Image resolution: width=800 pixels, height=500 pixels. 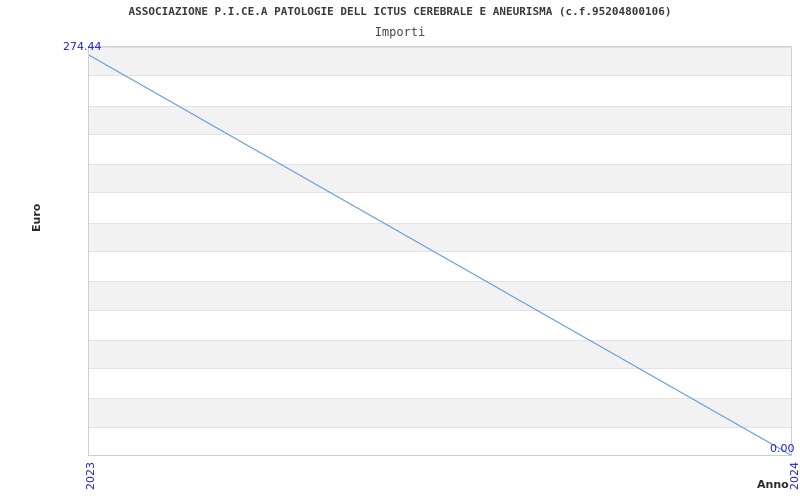 I want to click on x-axis-tick-label: 2024, so click(x=794, y=476).